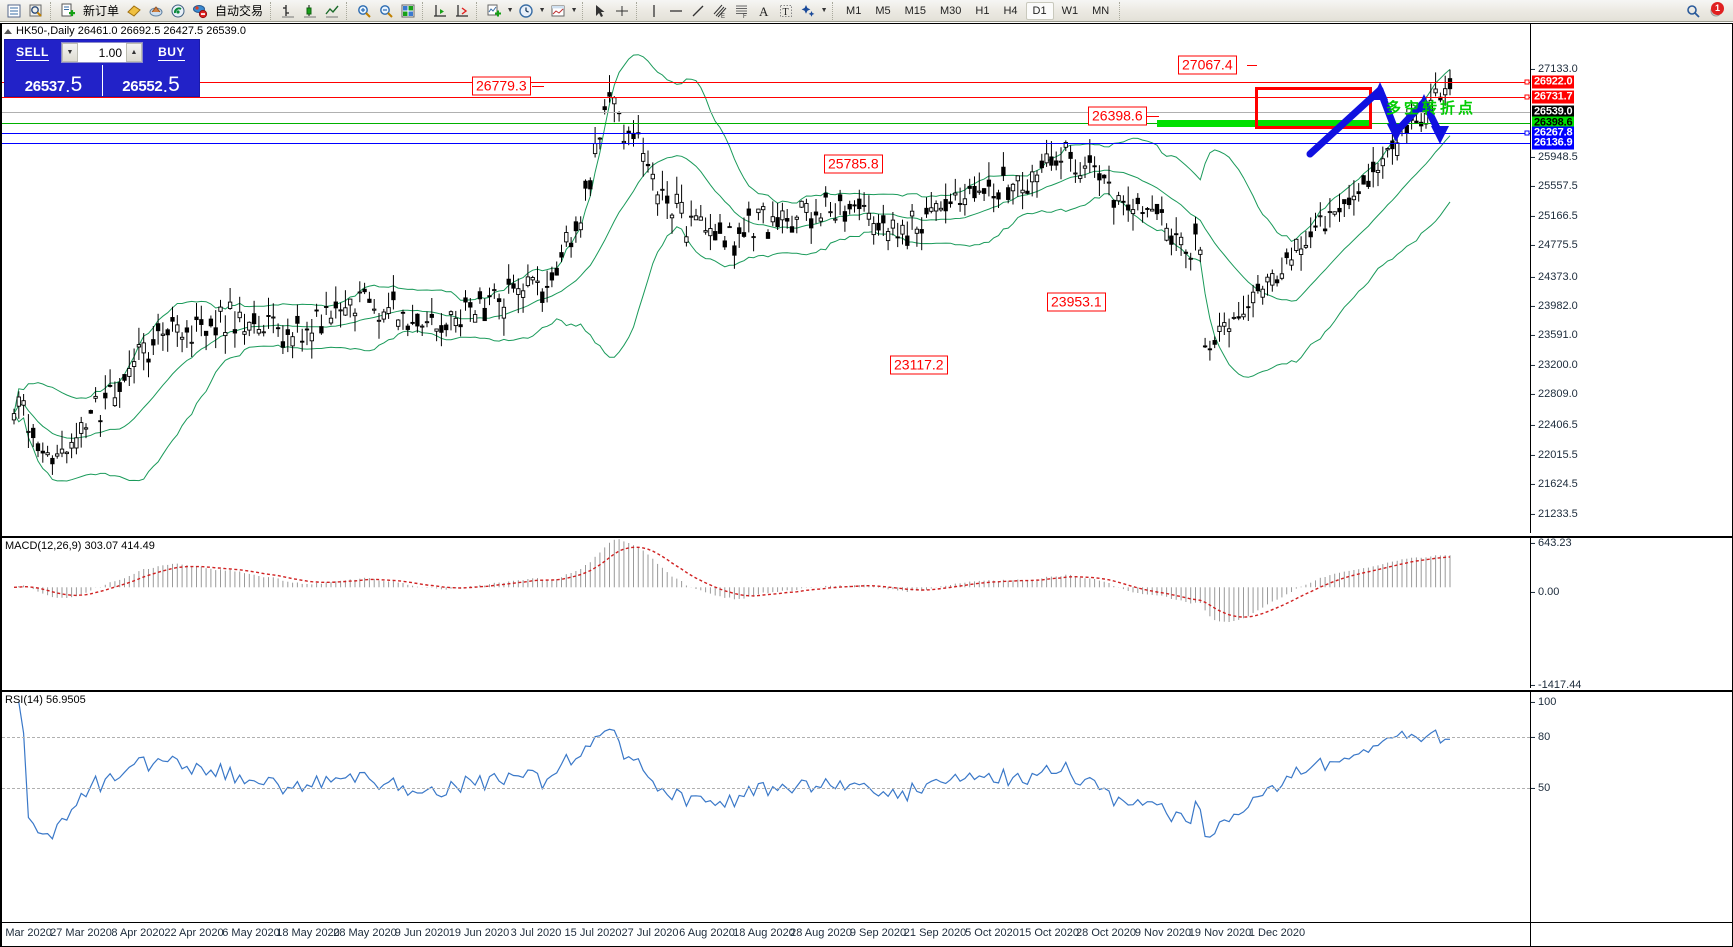  Describe the element at coordinates (600, 11) in the screenshot. I see `cursor-icon` at that location.